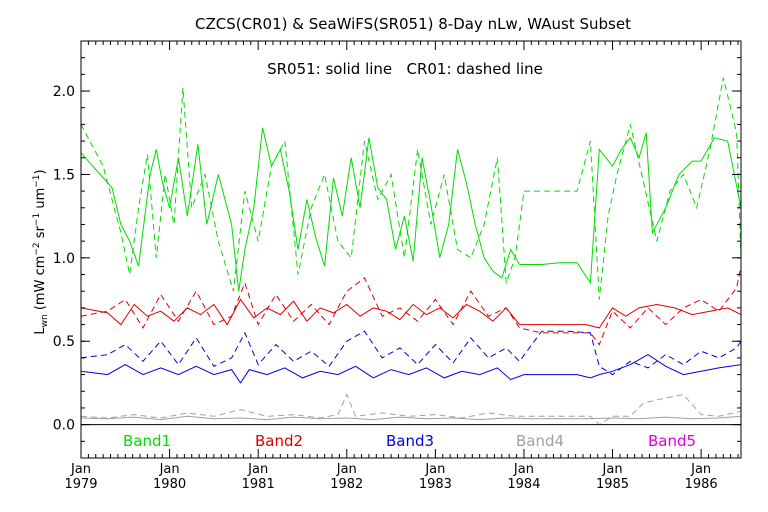 Image resolution: width=768 pixels, height=512 pixels. I want to click on x-tick-label-year: 1982, so click(346, 484).